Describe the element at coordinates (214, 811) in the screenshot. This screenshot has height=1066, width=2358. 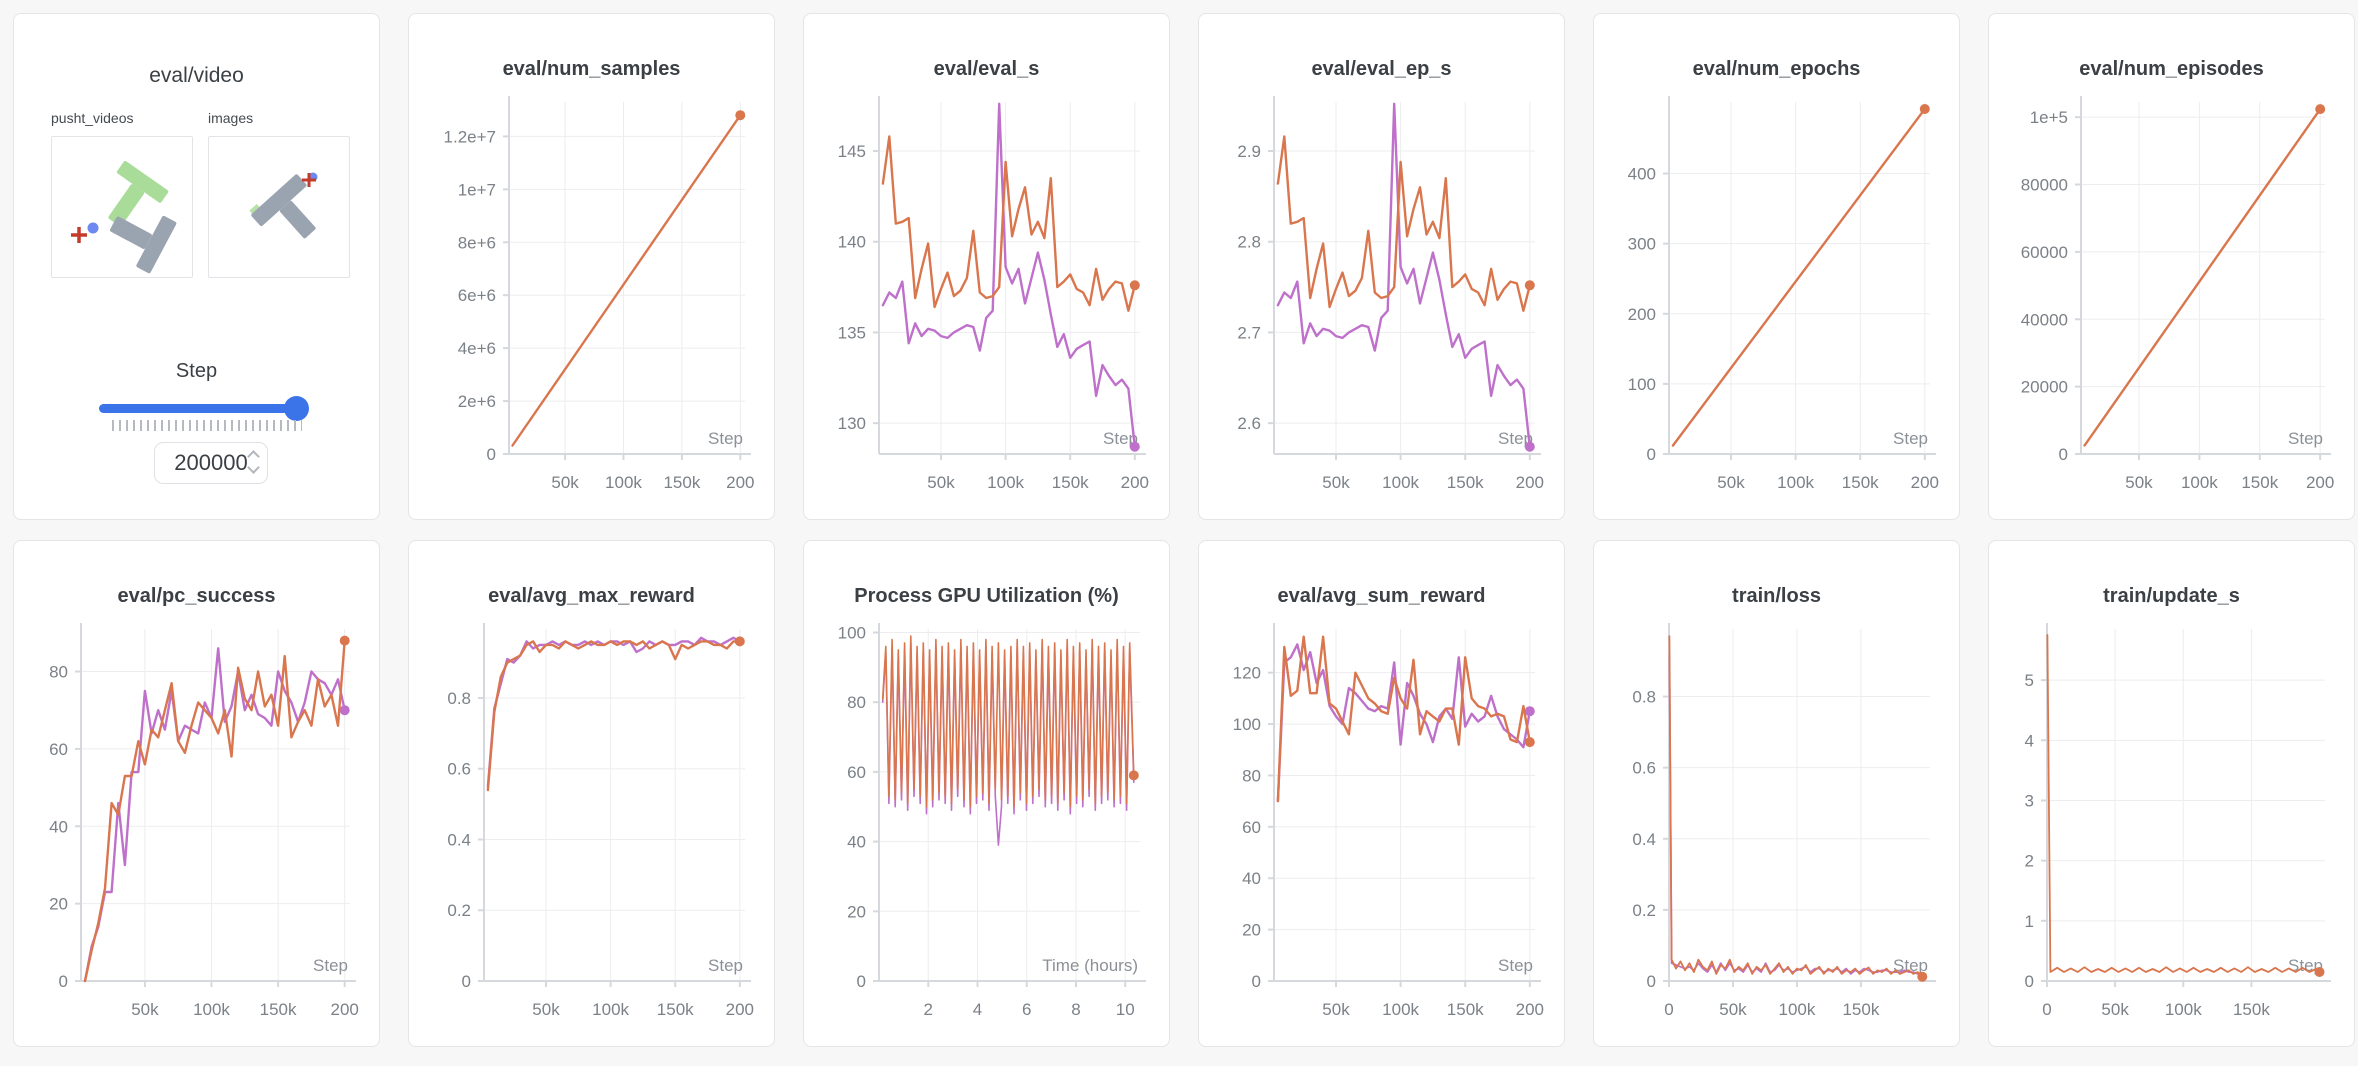
I see `series-line-run-orange` at that location.